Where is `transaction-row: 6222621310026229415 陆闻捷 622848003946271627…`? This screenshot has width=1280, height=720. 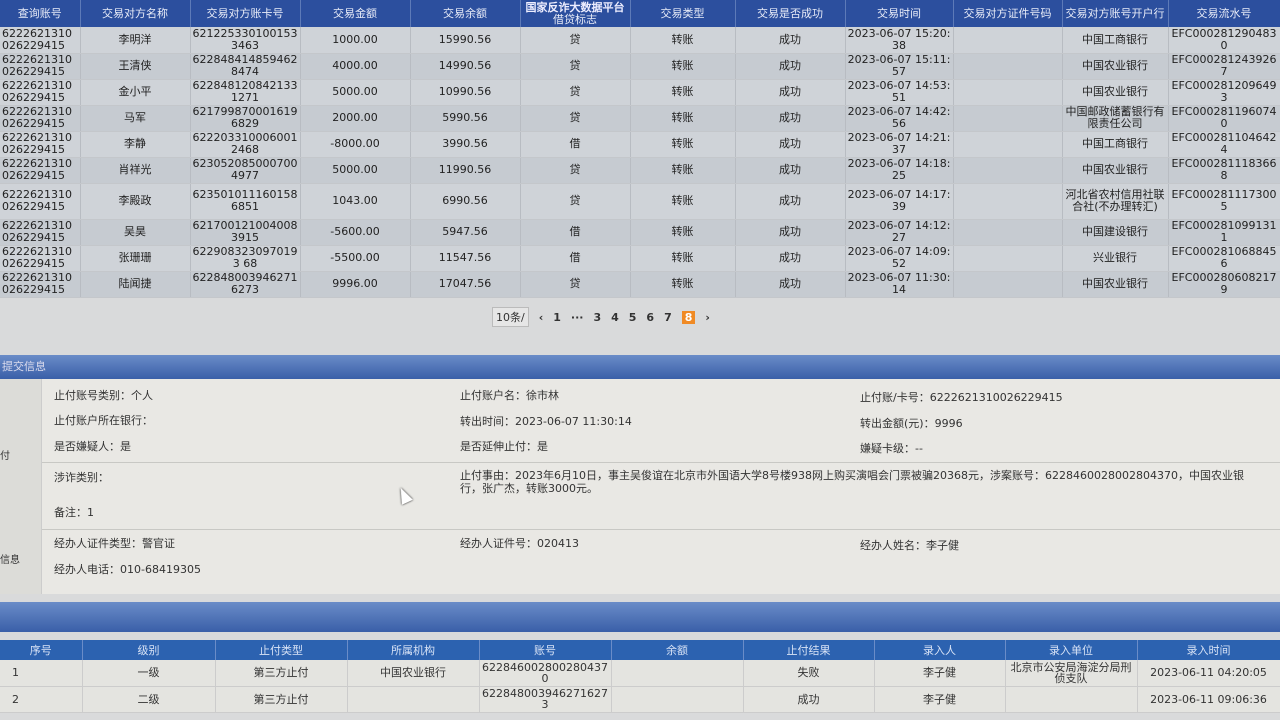 transaction-row: 6222621310026229415 陆闻捷 622848003946271627… is located at coordinates (640, 284).